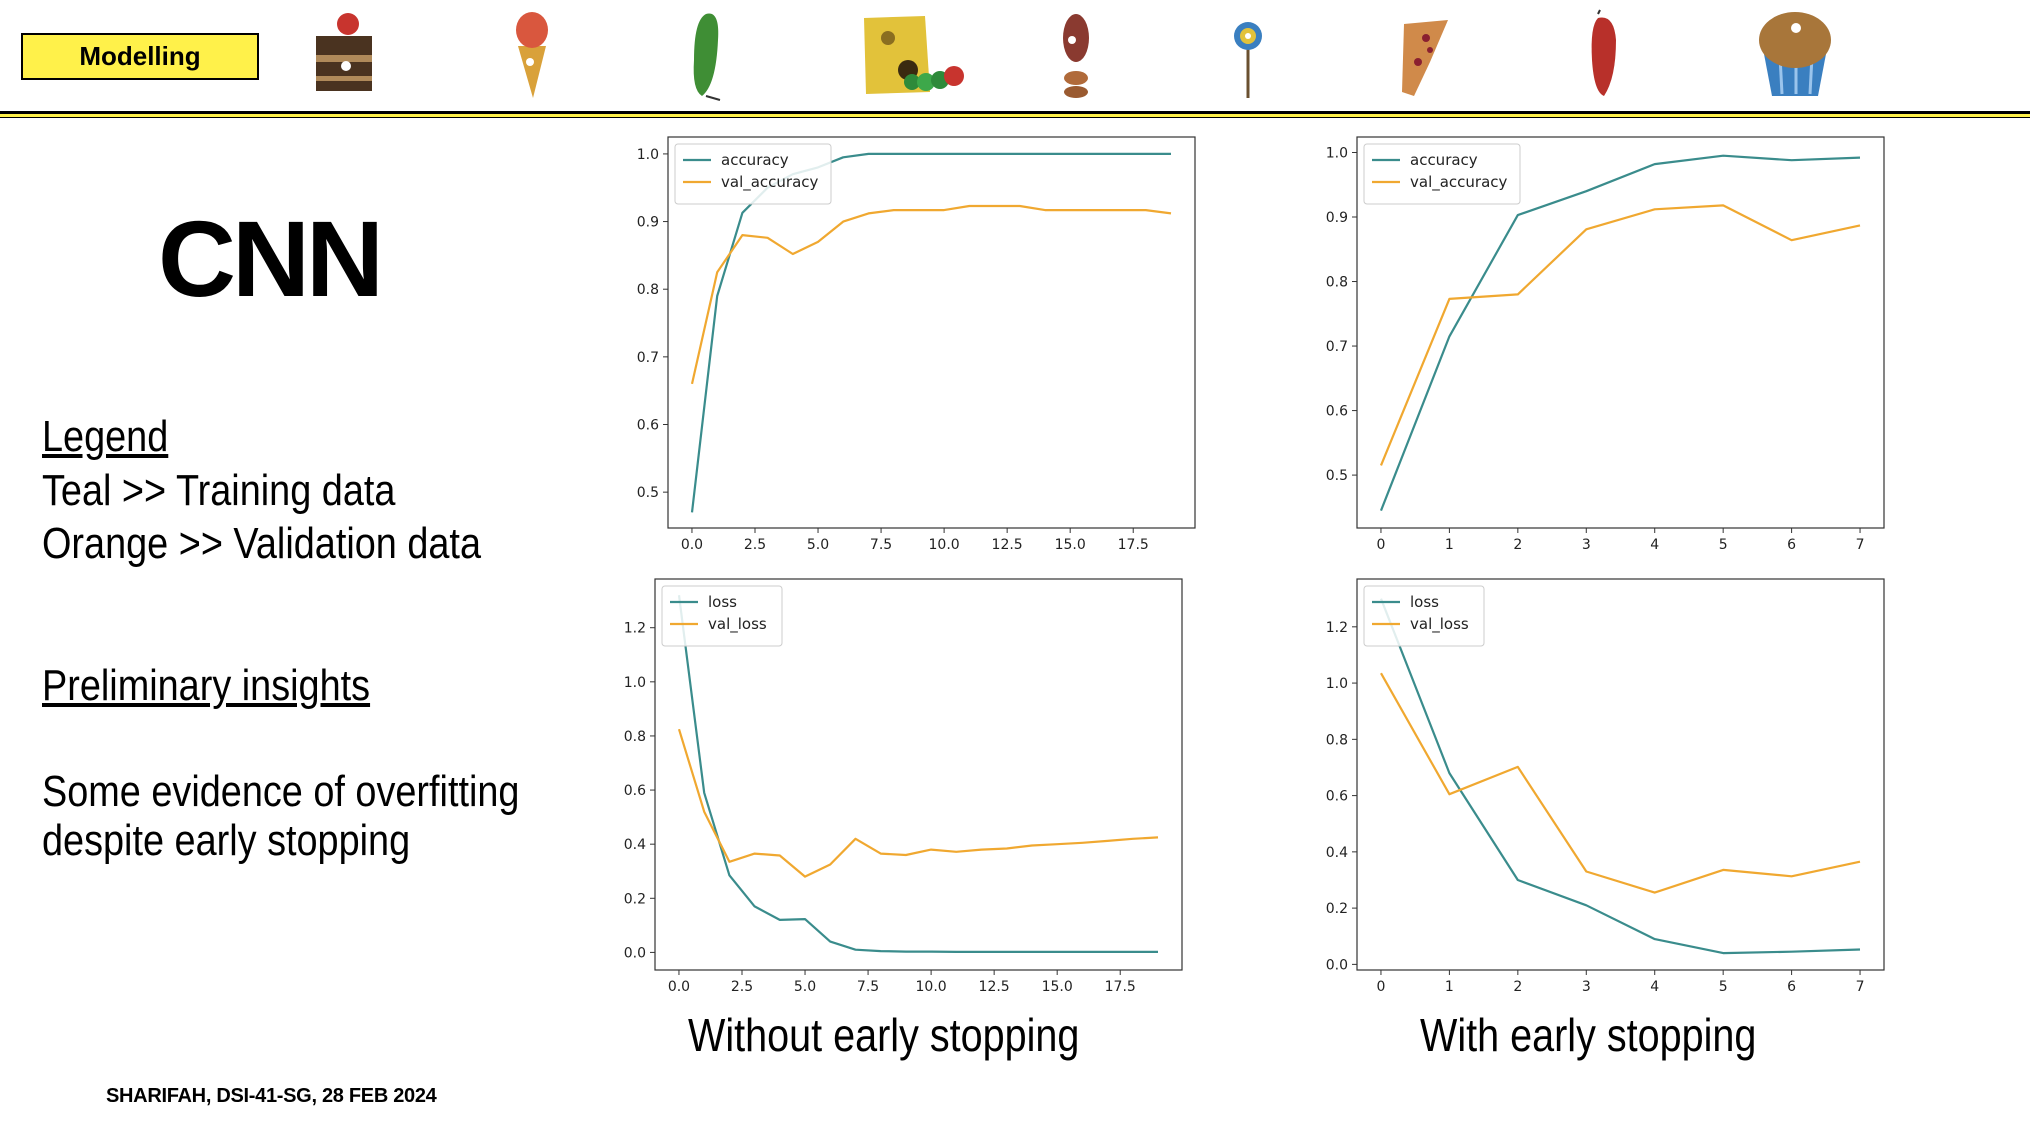 The image size is (2030, 1136). Describe the element at coordinates (271, 258) in the screenshot. I see `slide-title: CNN` at that location.